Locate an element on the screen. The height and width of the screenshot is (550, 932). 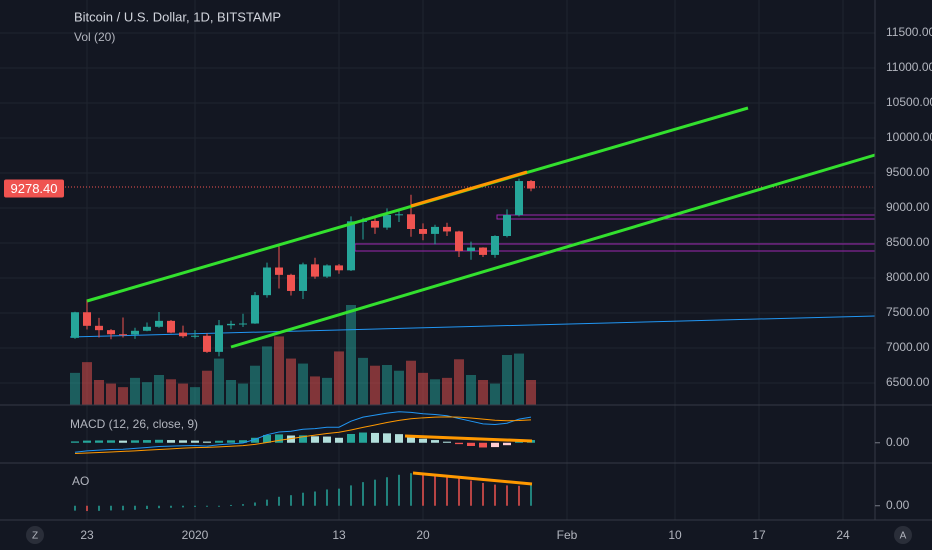
last-price-tag is located at coordinates (34, 188).